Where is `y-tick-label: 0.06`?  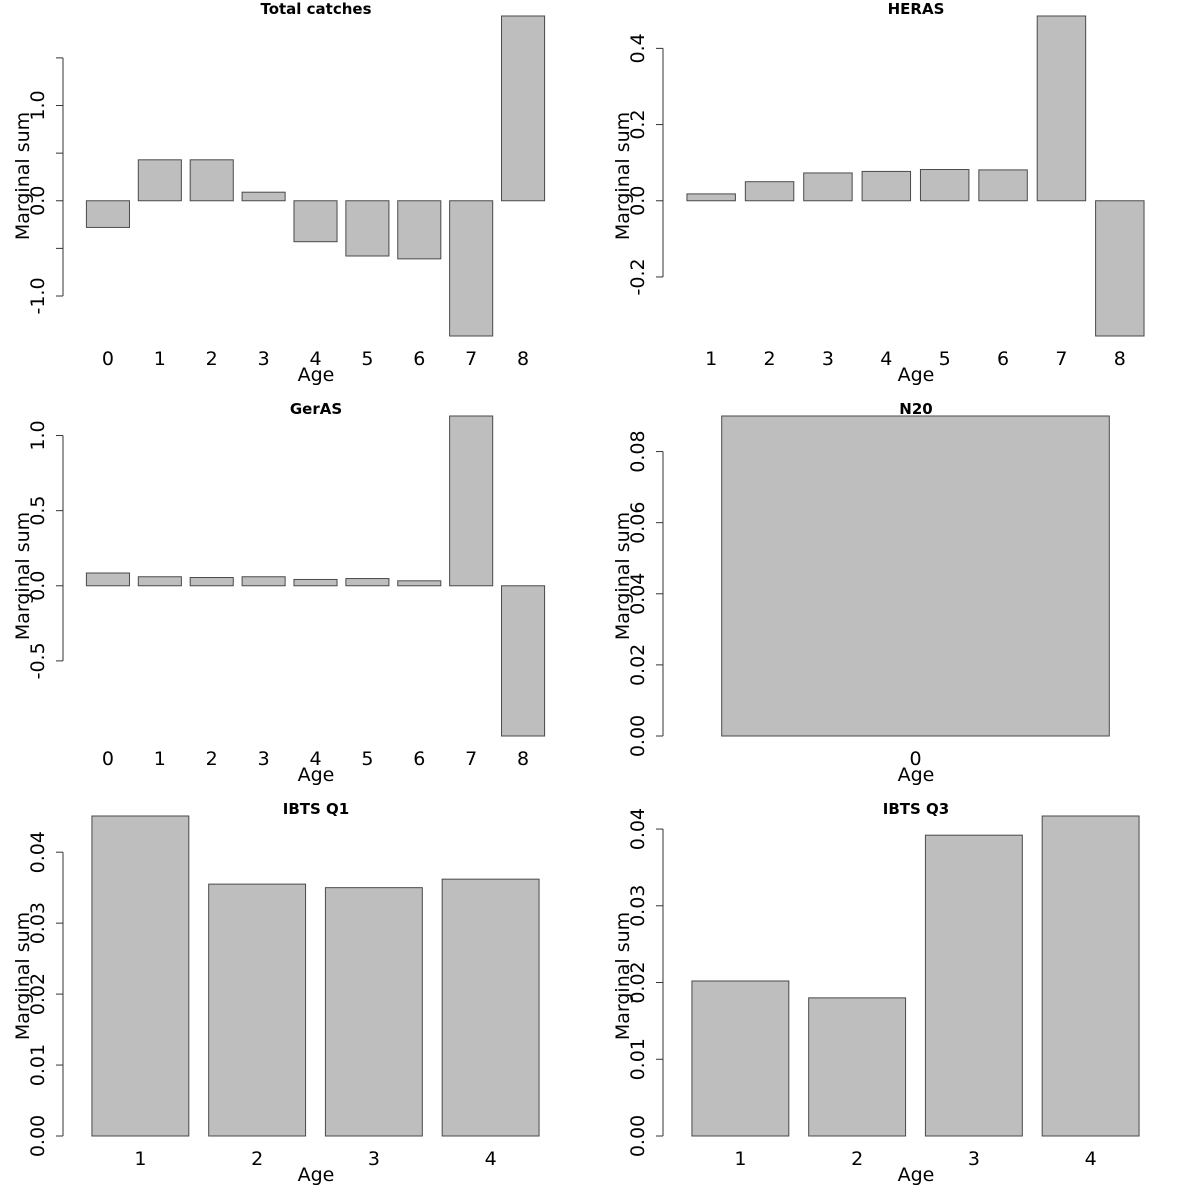
y-tick-label: 0.06 is located at coordinates (638, 523).